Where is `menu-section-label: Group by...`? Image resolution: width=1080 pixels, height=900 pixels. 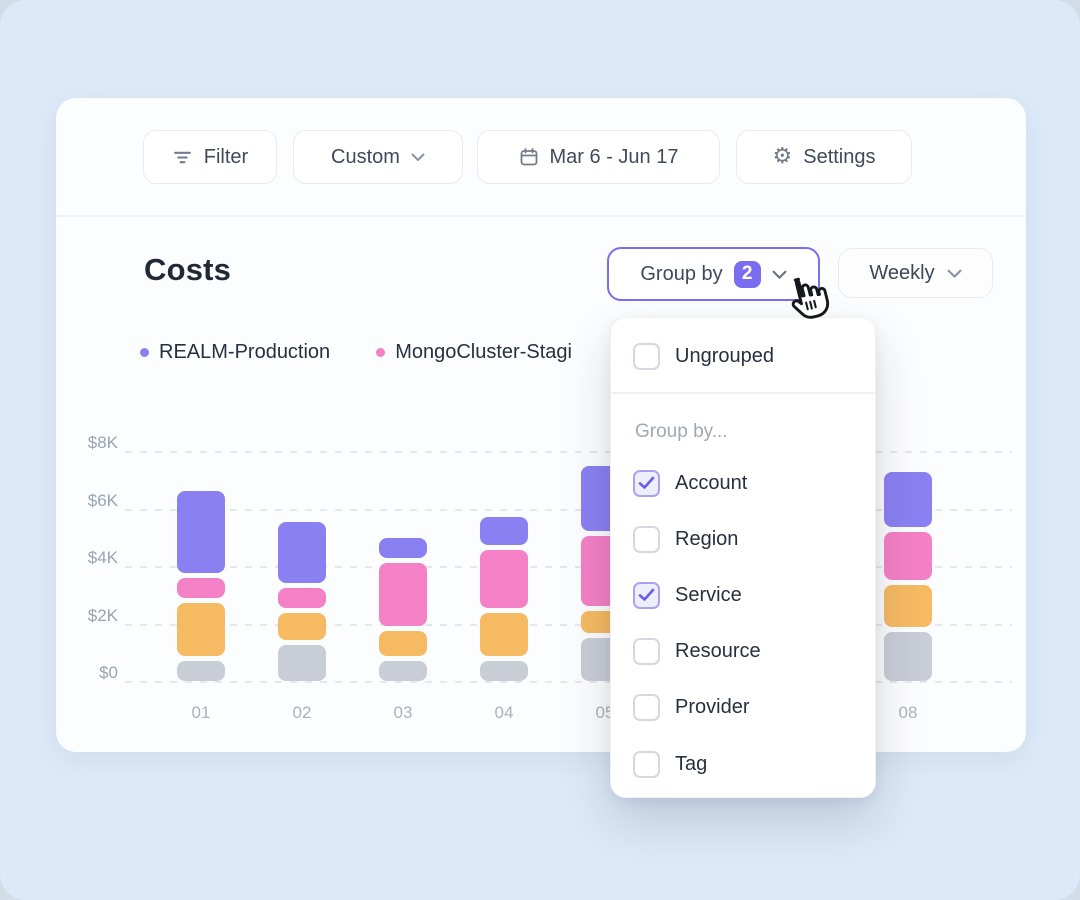 menu-section-label: Group by... is located at coordinates (681, 431).